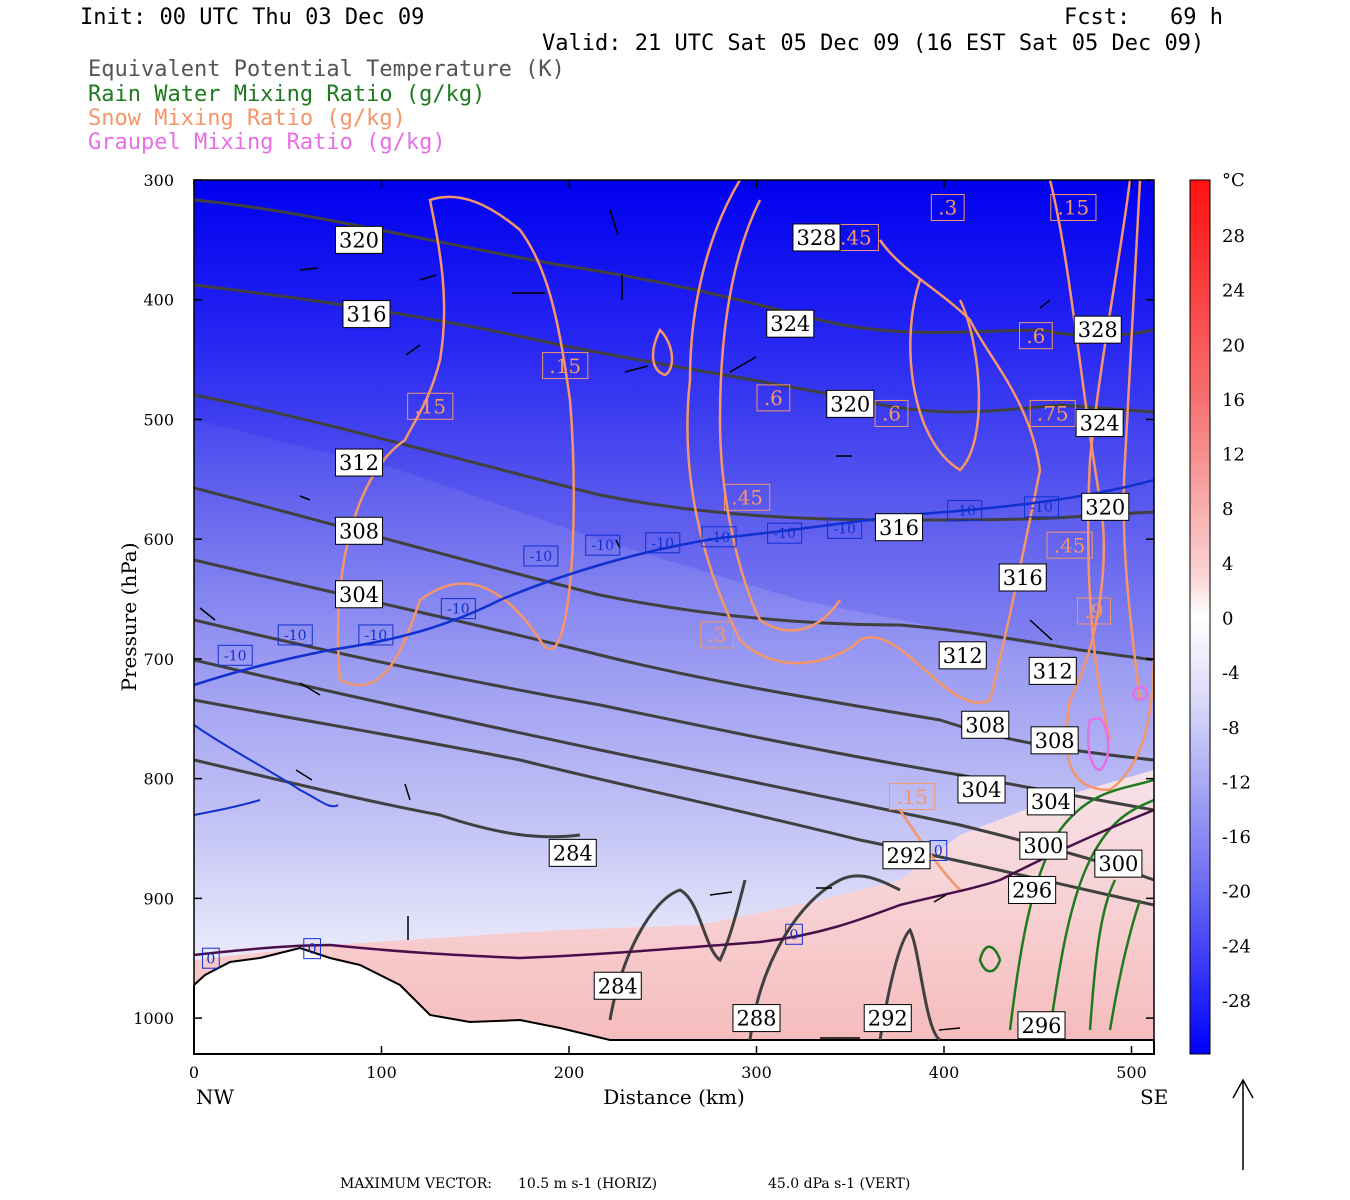 The image size is (1350, 1200). Describe the element at coordinates (158, 300) in the screenshot. I see `y-tick-label: 400` at that location.